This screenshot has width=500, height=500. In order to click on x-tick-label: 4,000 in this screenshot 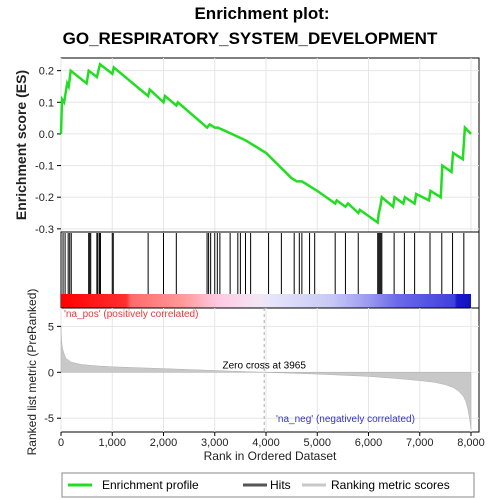, I will do `click(266, 443)`.